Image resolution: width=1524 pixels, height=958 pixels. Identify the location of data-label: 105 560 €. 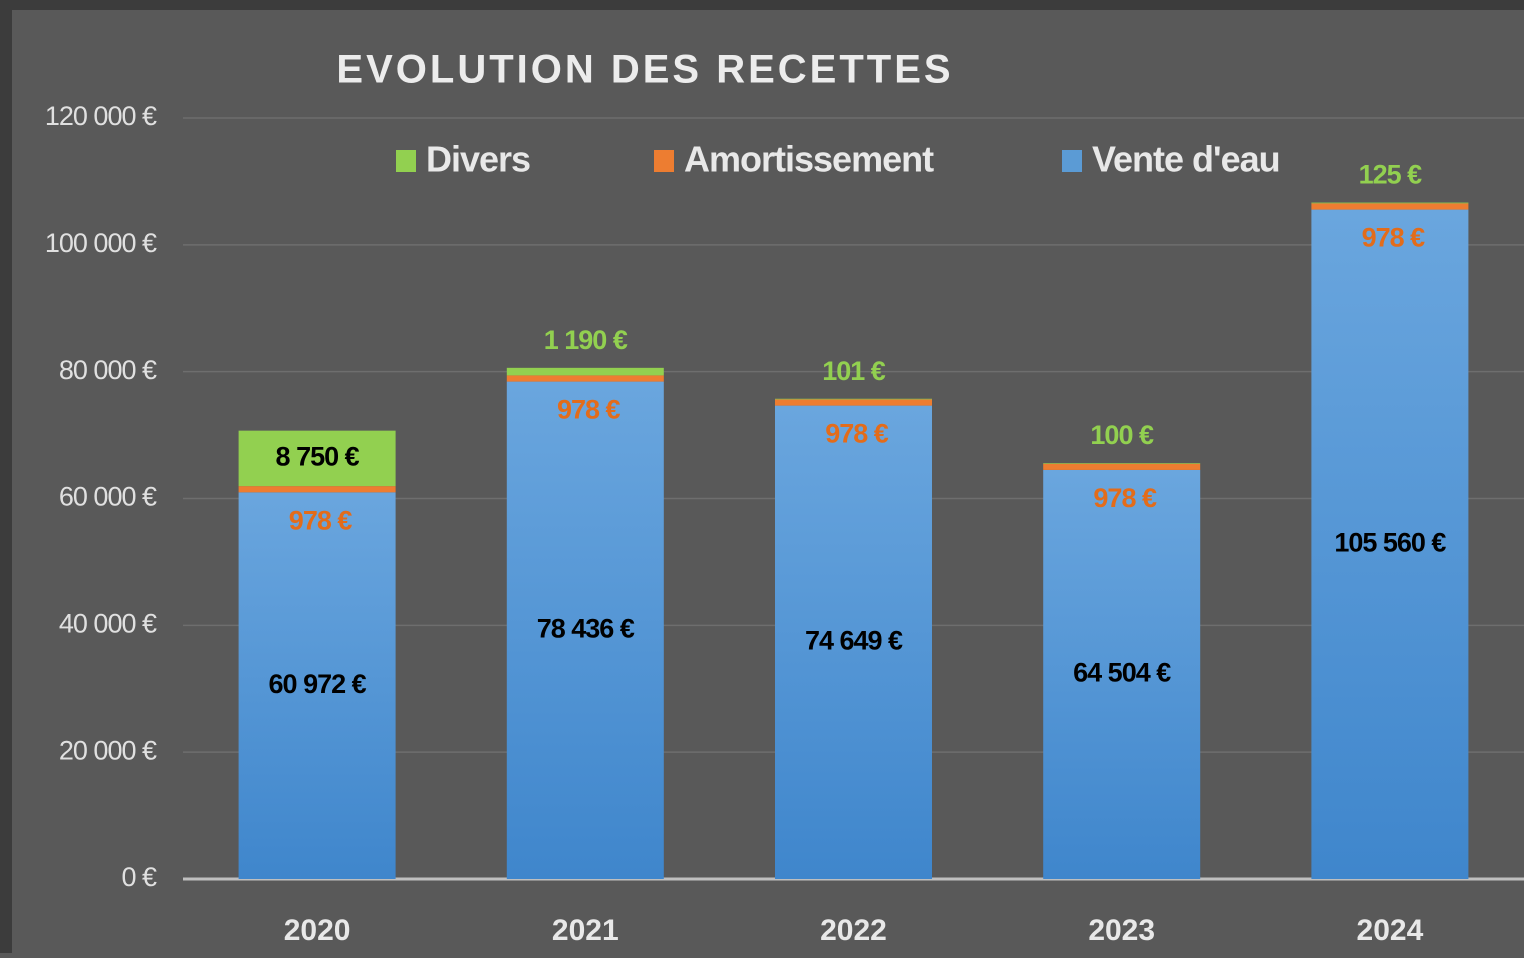
(1390, 542).